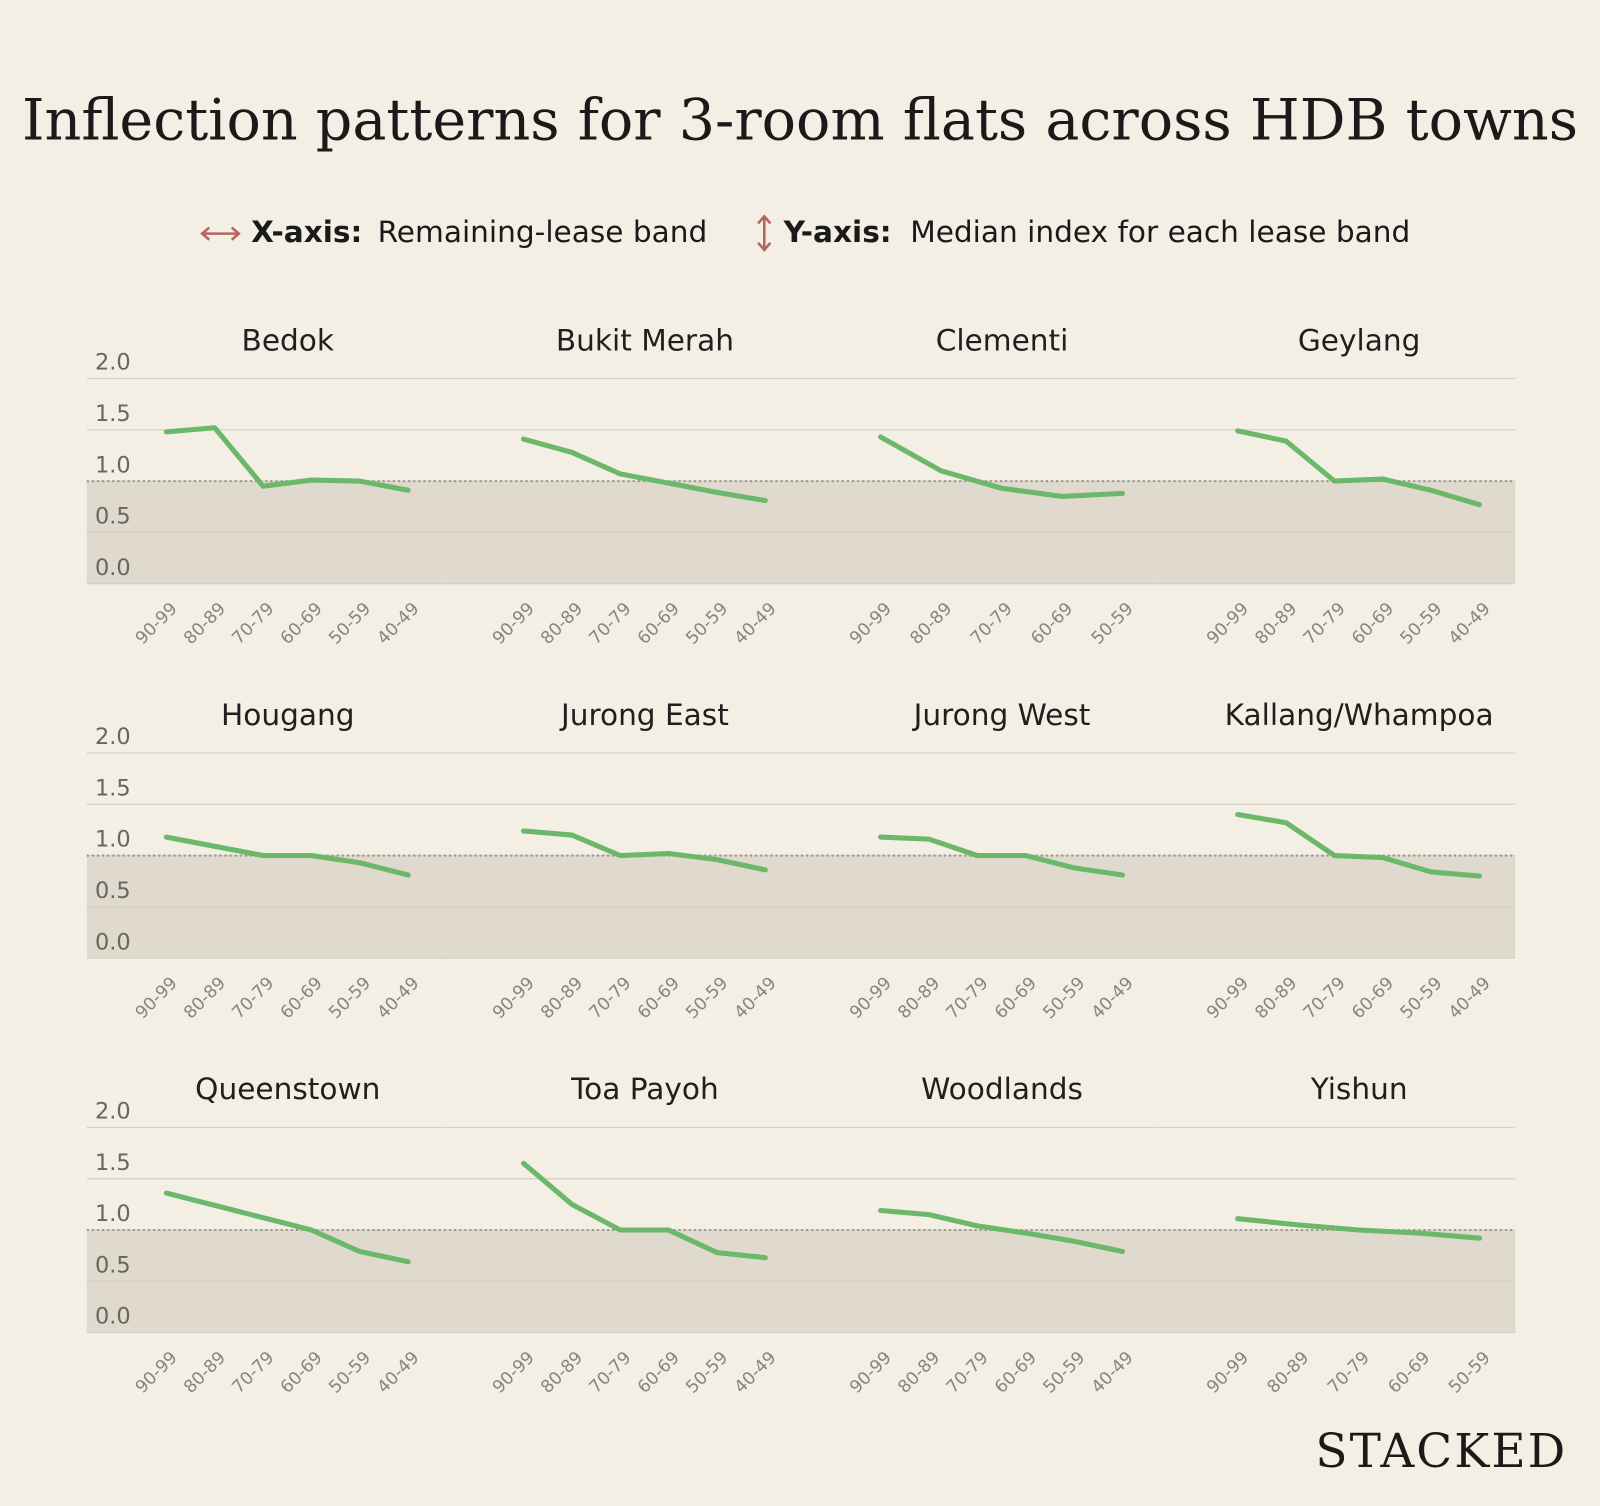 This screenshot has width=1600, height=1506. Describe the element at coordinates (1002, 340) in the screenshot. I see `panel-title: Clementi` at that location.